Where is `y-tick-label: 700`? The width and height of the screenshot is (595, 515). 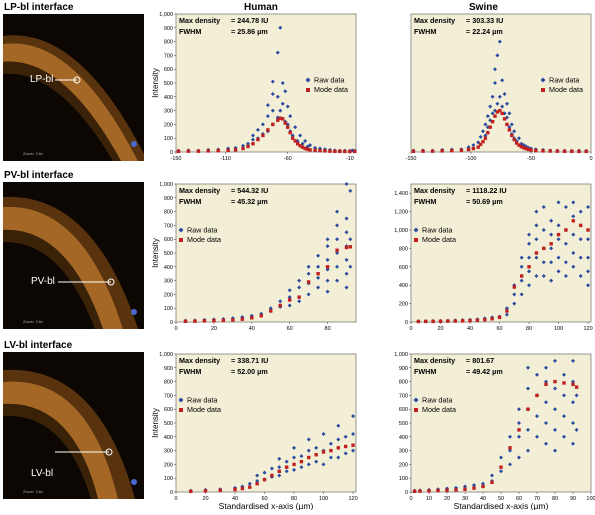
y-tick-label: 700 is located at coordinates (168, 226).